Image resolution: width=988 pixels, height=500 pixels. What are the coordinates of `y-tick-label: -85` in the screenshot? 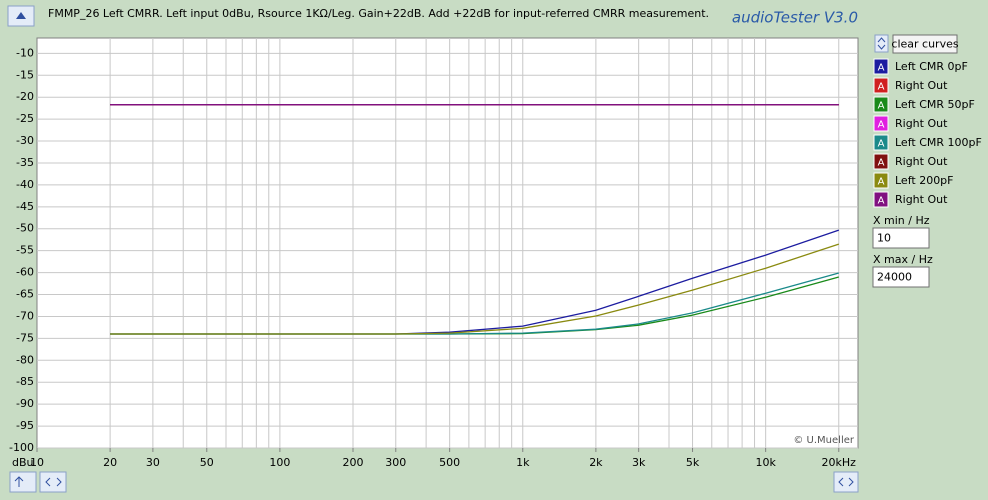 It's located at (25, 381).